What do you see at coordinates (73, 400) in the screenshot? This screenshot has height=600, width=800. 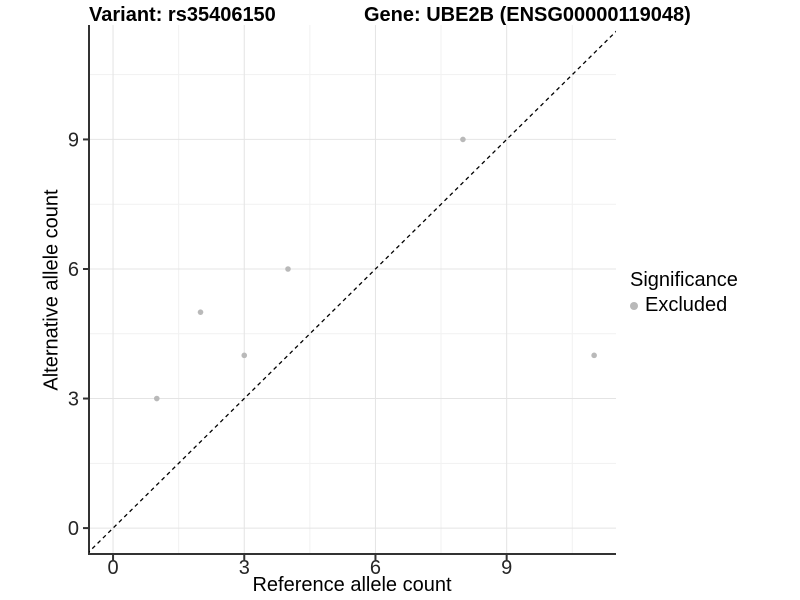 I see `y-tick-label: 3` at bounding box center [73, 400].